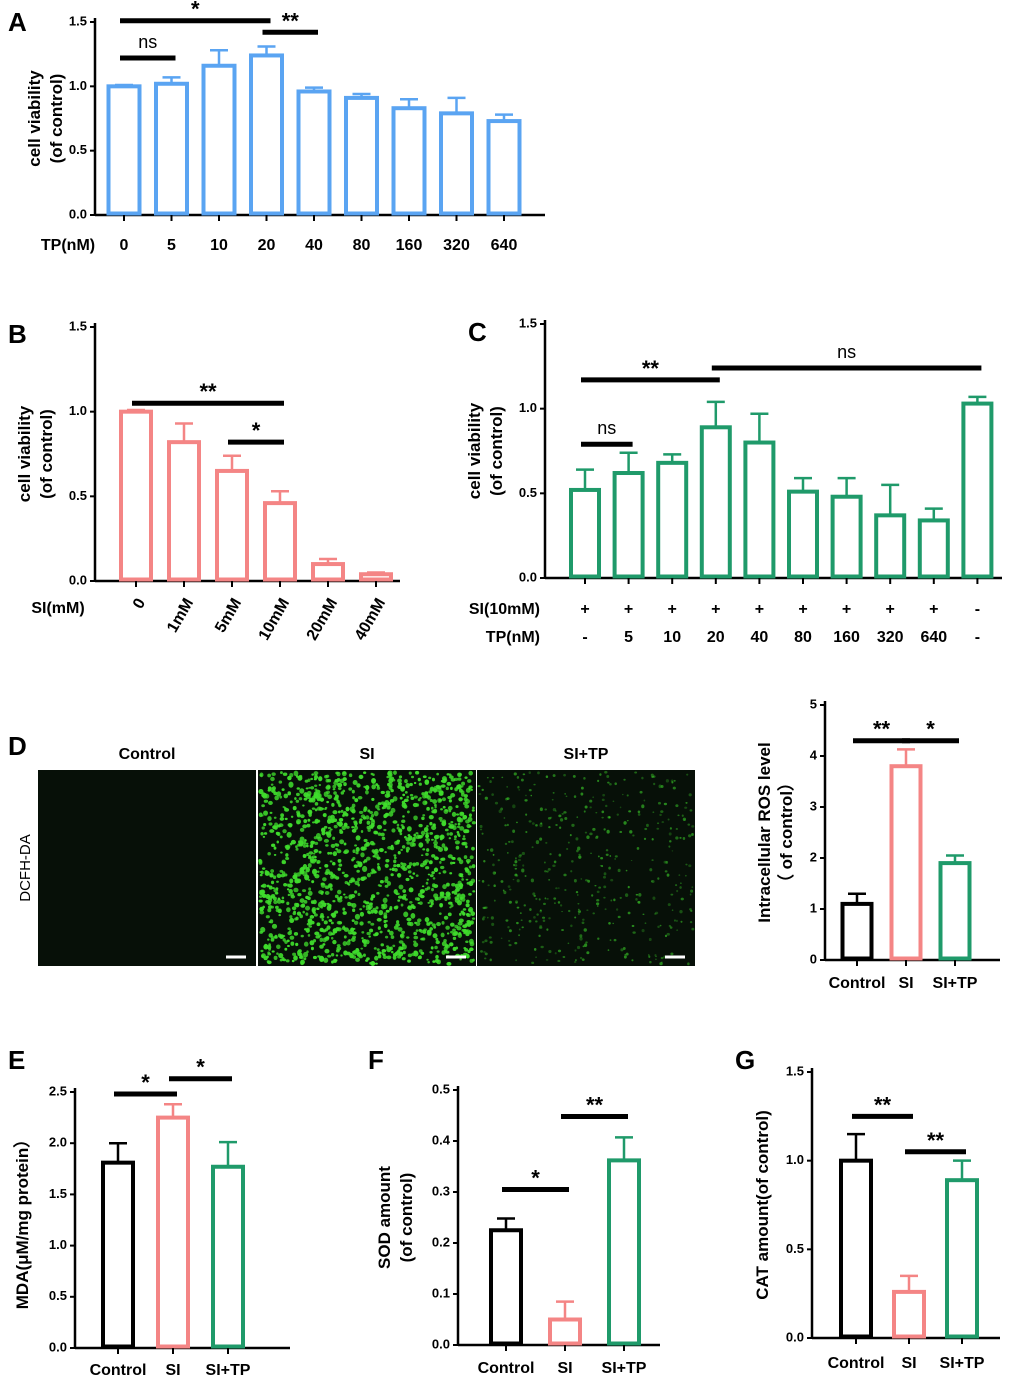 The width and height of the screenshot is (1020, 1383). Describe the element at coordinates (57, 608) in the screenshot. I see `x-axis-label: SI(mM)` at that location.